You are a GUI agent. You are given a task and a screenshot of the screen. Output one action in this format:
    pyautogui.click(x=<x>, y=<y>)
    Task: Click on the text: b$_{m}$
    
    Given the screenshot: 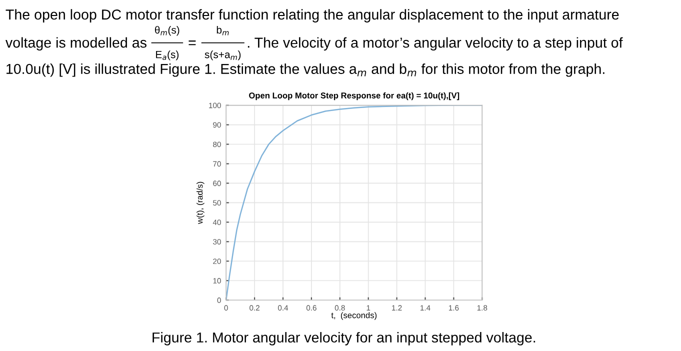 What is the action you would take?
    pyautogui.click(x=222, y=31)
    